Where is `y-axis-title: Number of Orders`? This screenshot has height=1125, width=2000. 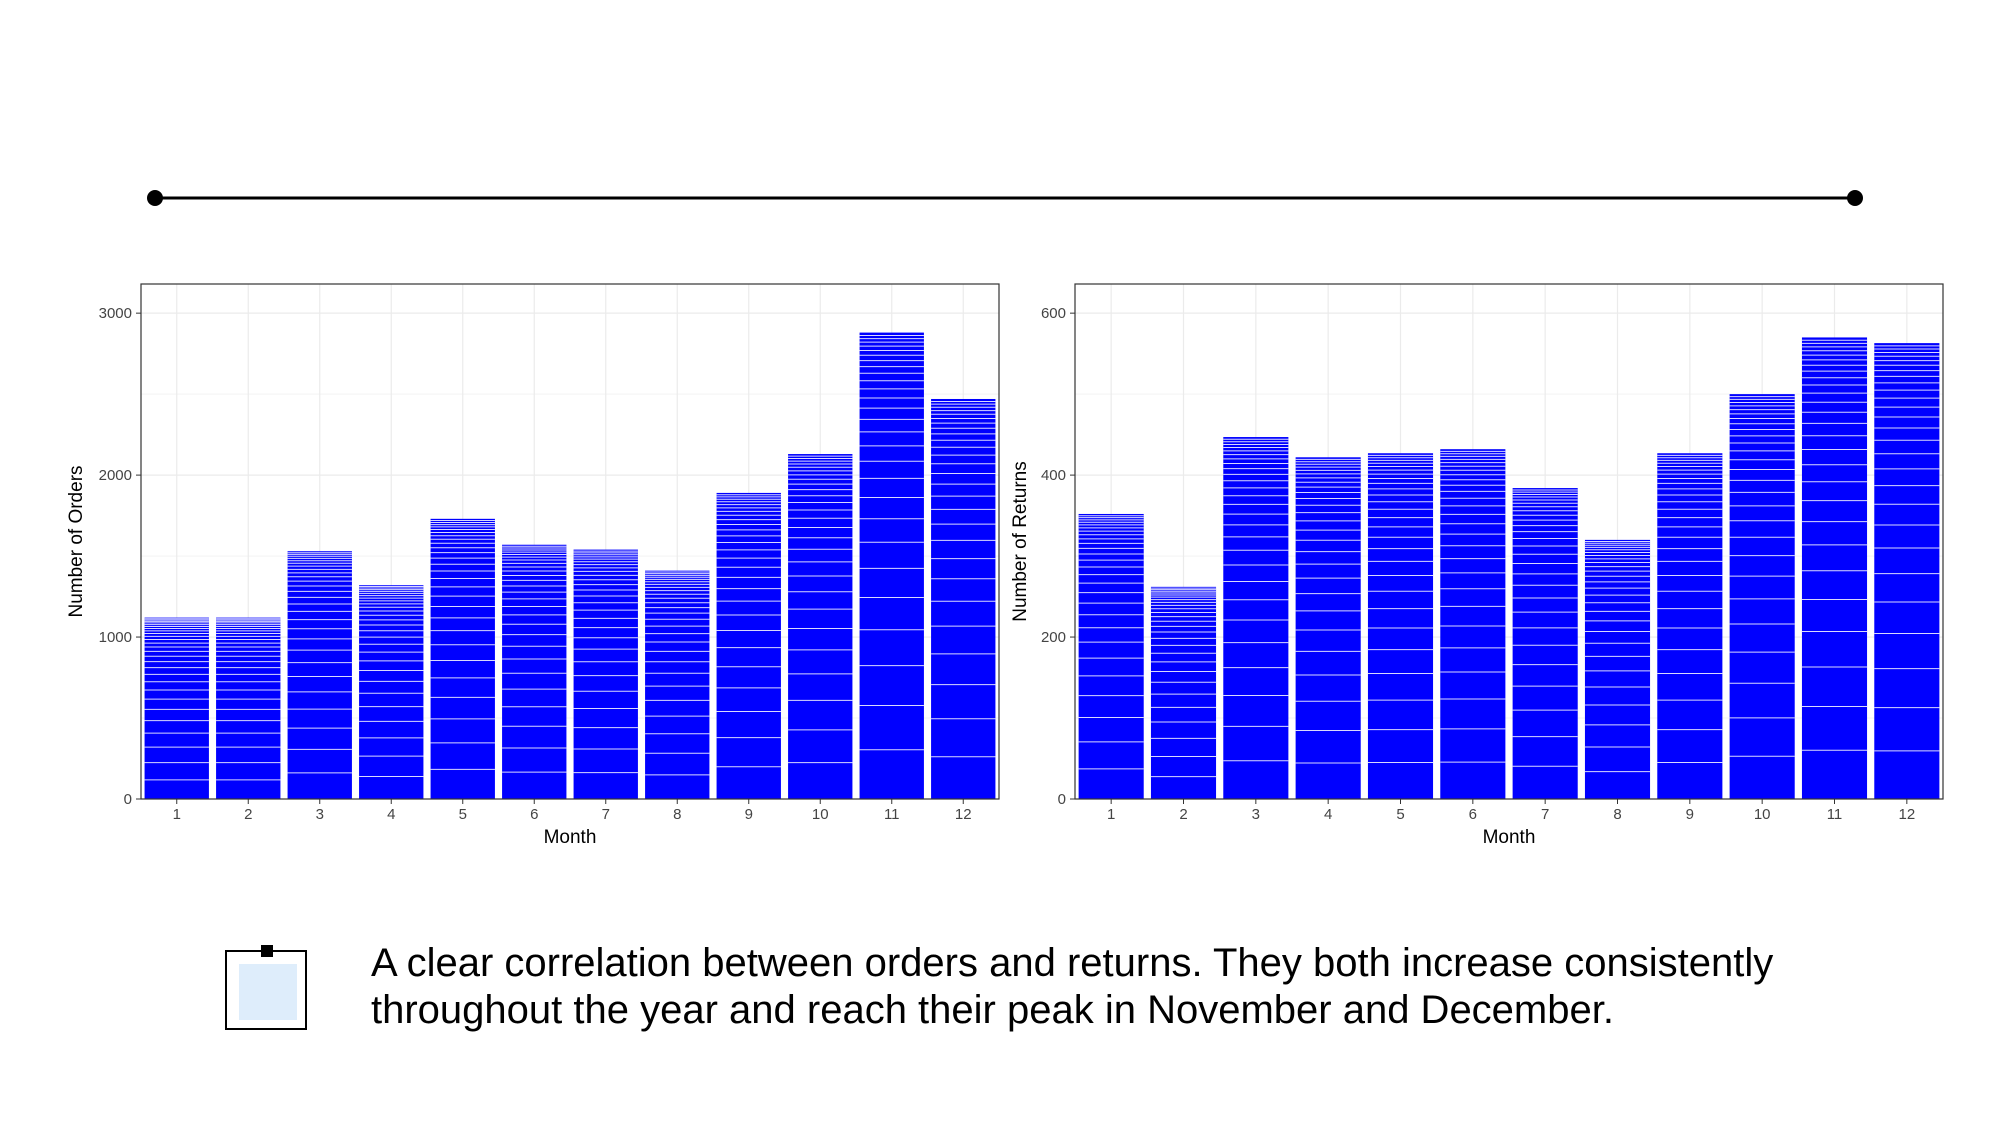
y-axis-title: Number of Orders is located at coordinates (76, 541).